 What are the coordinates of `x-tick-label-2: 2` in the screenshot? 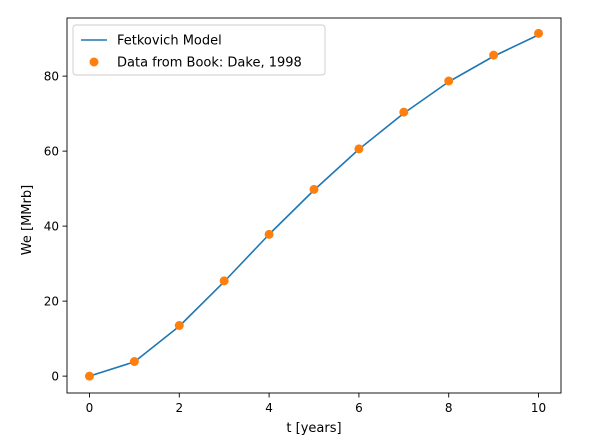 It's located at (179, 408).